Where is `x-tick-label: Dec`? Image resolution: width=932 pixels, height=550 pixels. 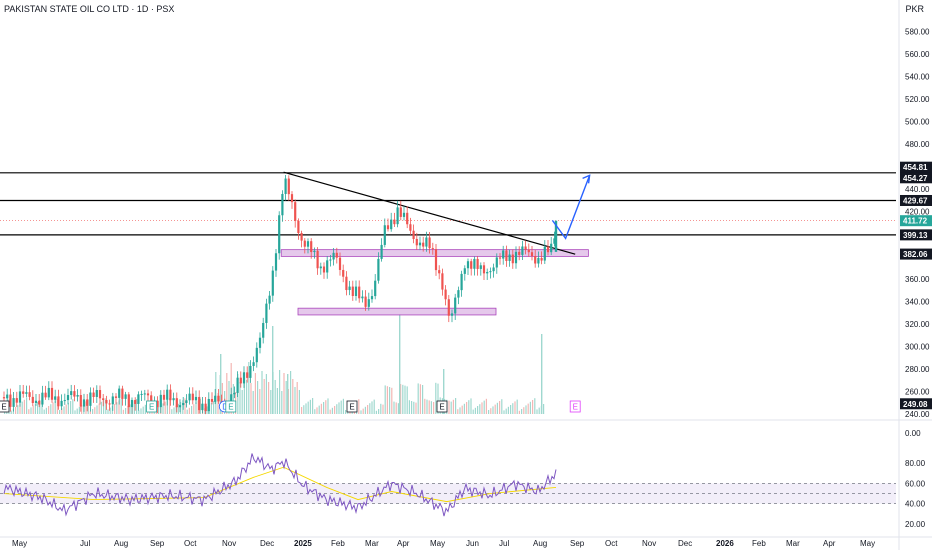
x-tick-label: Dec is located at coordinates (685, 543).